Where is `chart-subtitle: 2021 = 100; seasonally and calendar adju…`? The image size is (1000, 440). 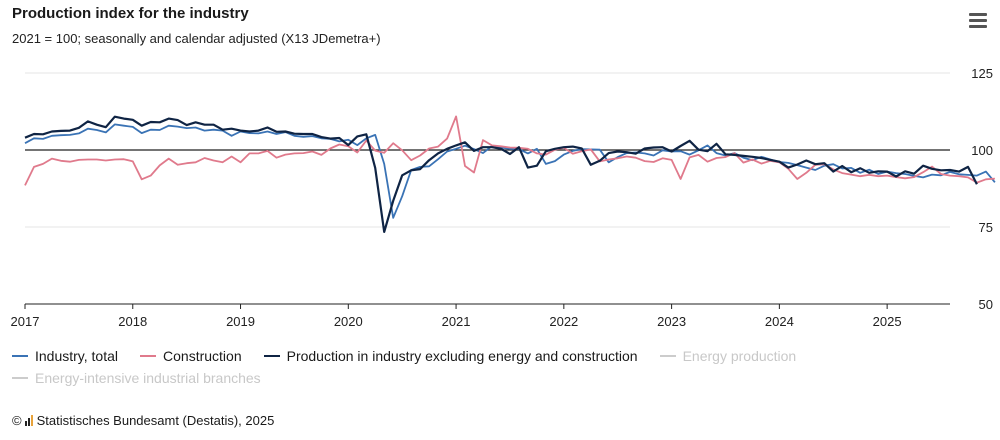
chart-subtitle: 2021 = 100; seasonally and calendar adju… is located at coordinates (196, 38).